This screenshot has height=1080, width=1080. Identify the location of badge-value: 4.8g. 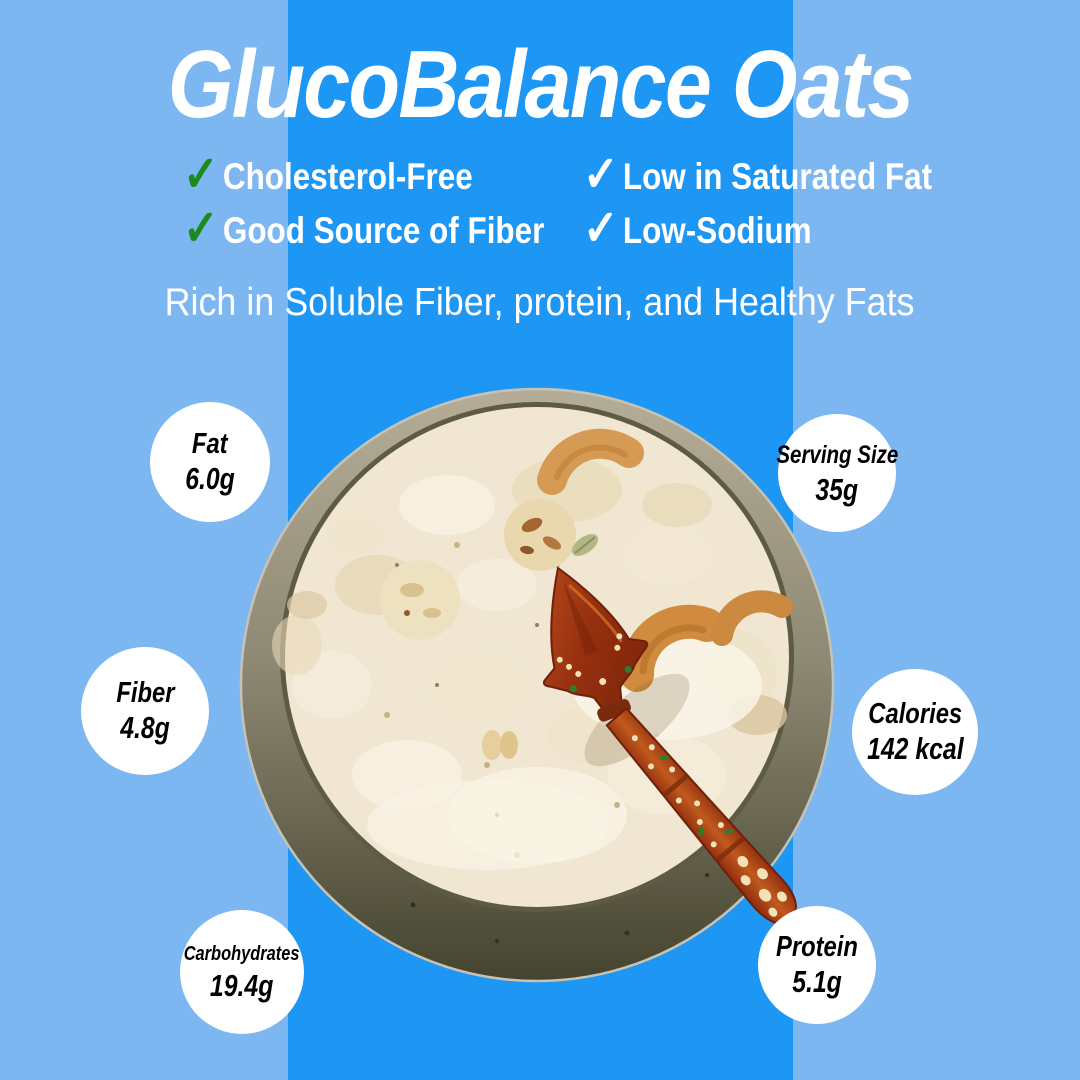
(145, 727).